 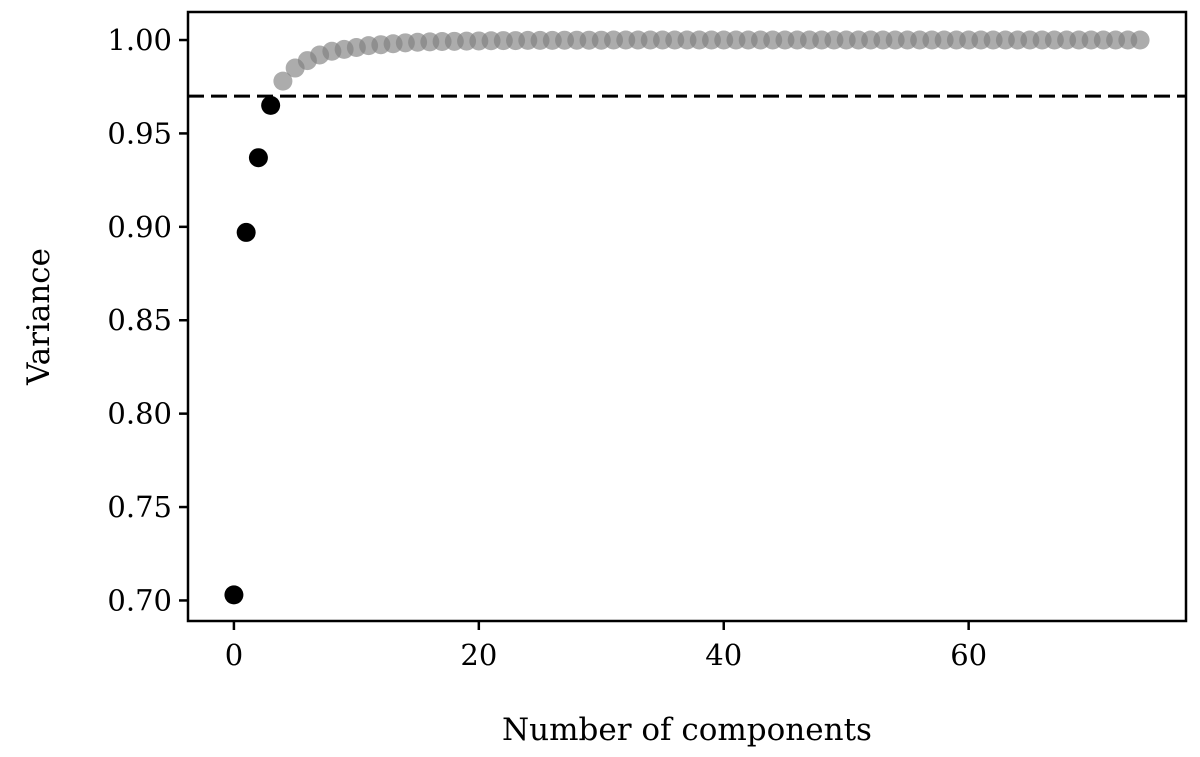 What do you see at coordinates (139, 320) in the screenshot?
I see `y-tick-label: 0.85` at bounding box center [139, 320].